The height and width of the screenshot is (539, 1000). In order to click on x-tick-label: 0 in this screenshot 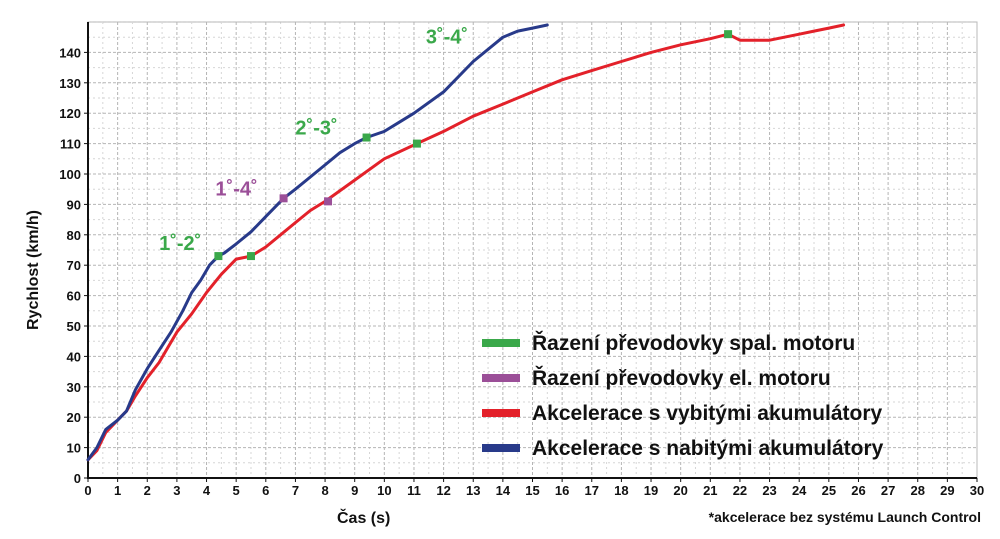, I will do `click(87, 490)`.